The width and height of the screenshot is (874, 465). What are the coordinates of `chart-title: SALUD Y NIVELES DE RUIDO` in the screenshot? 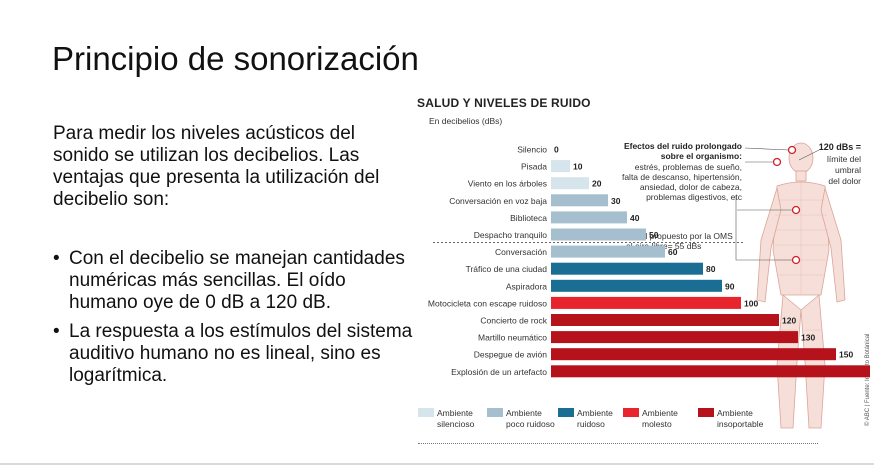 It's located at (504, 103).